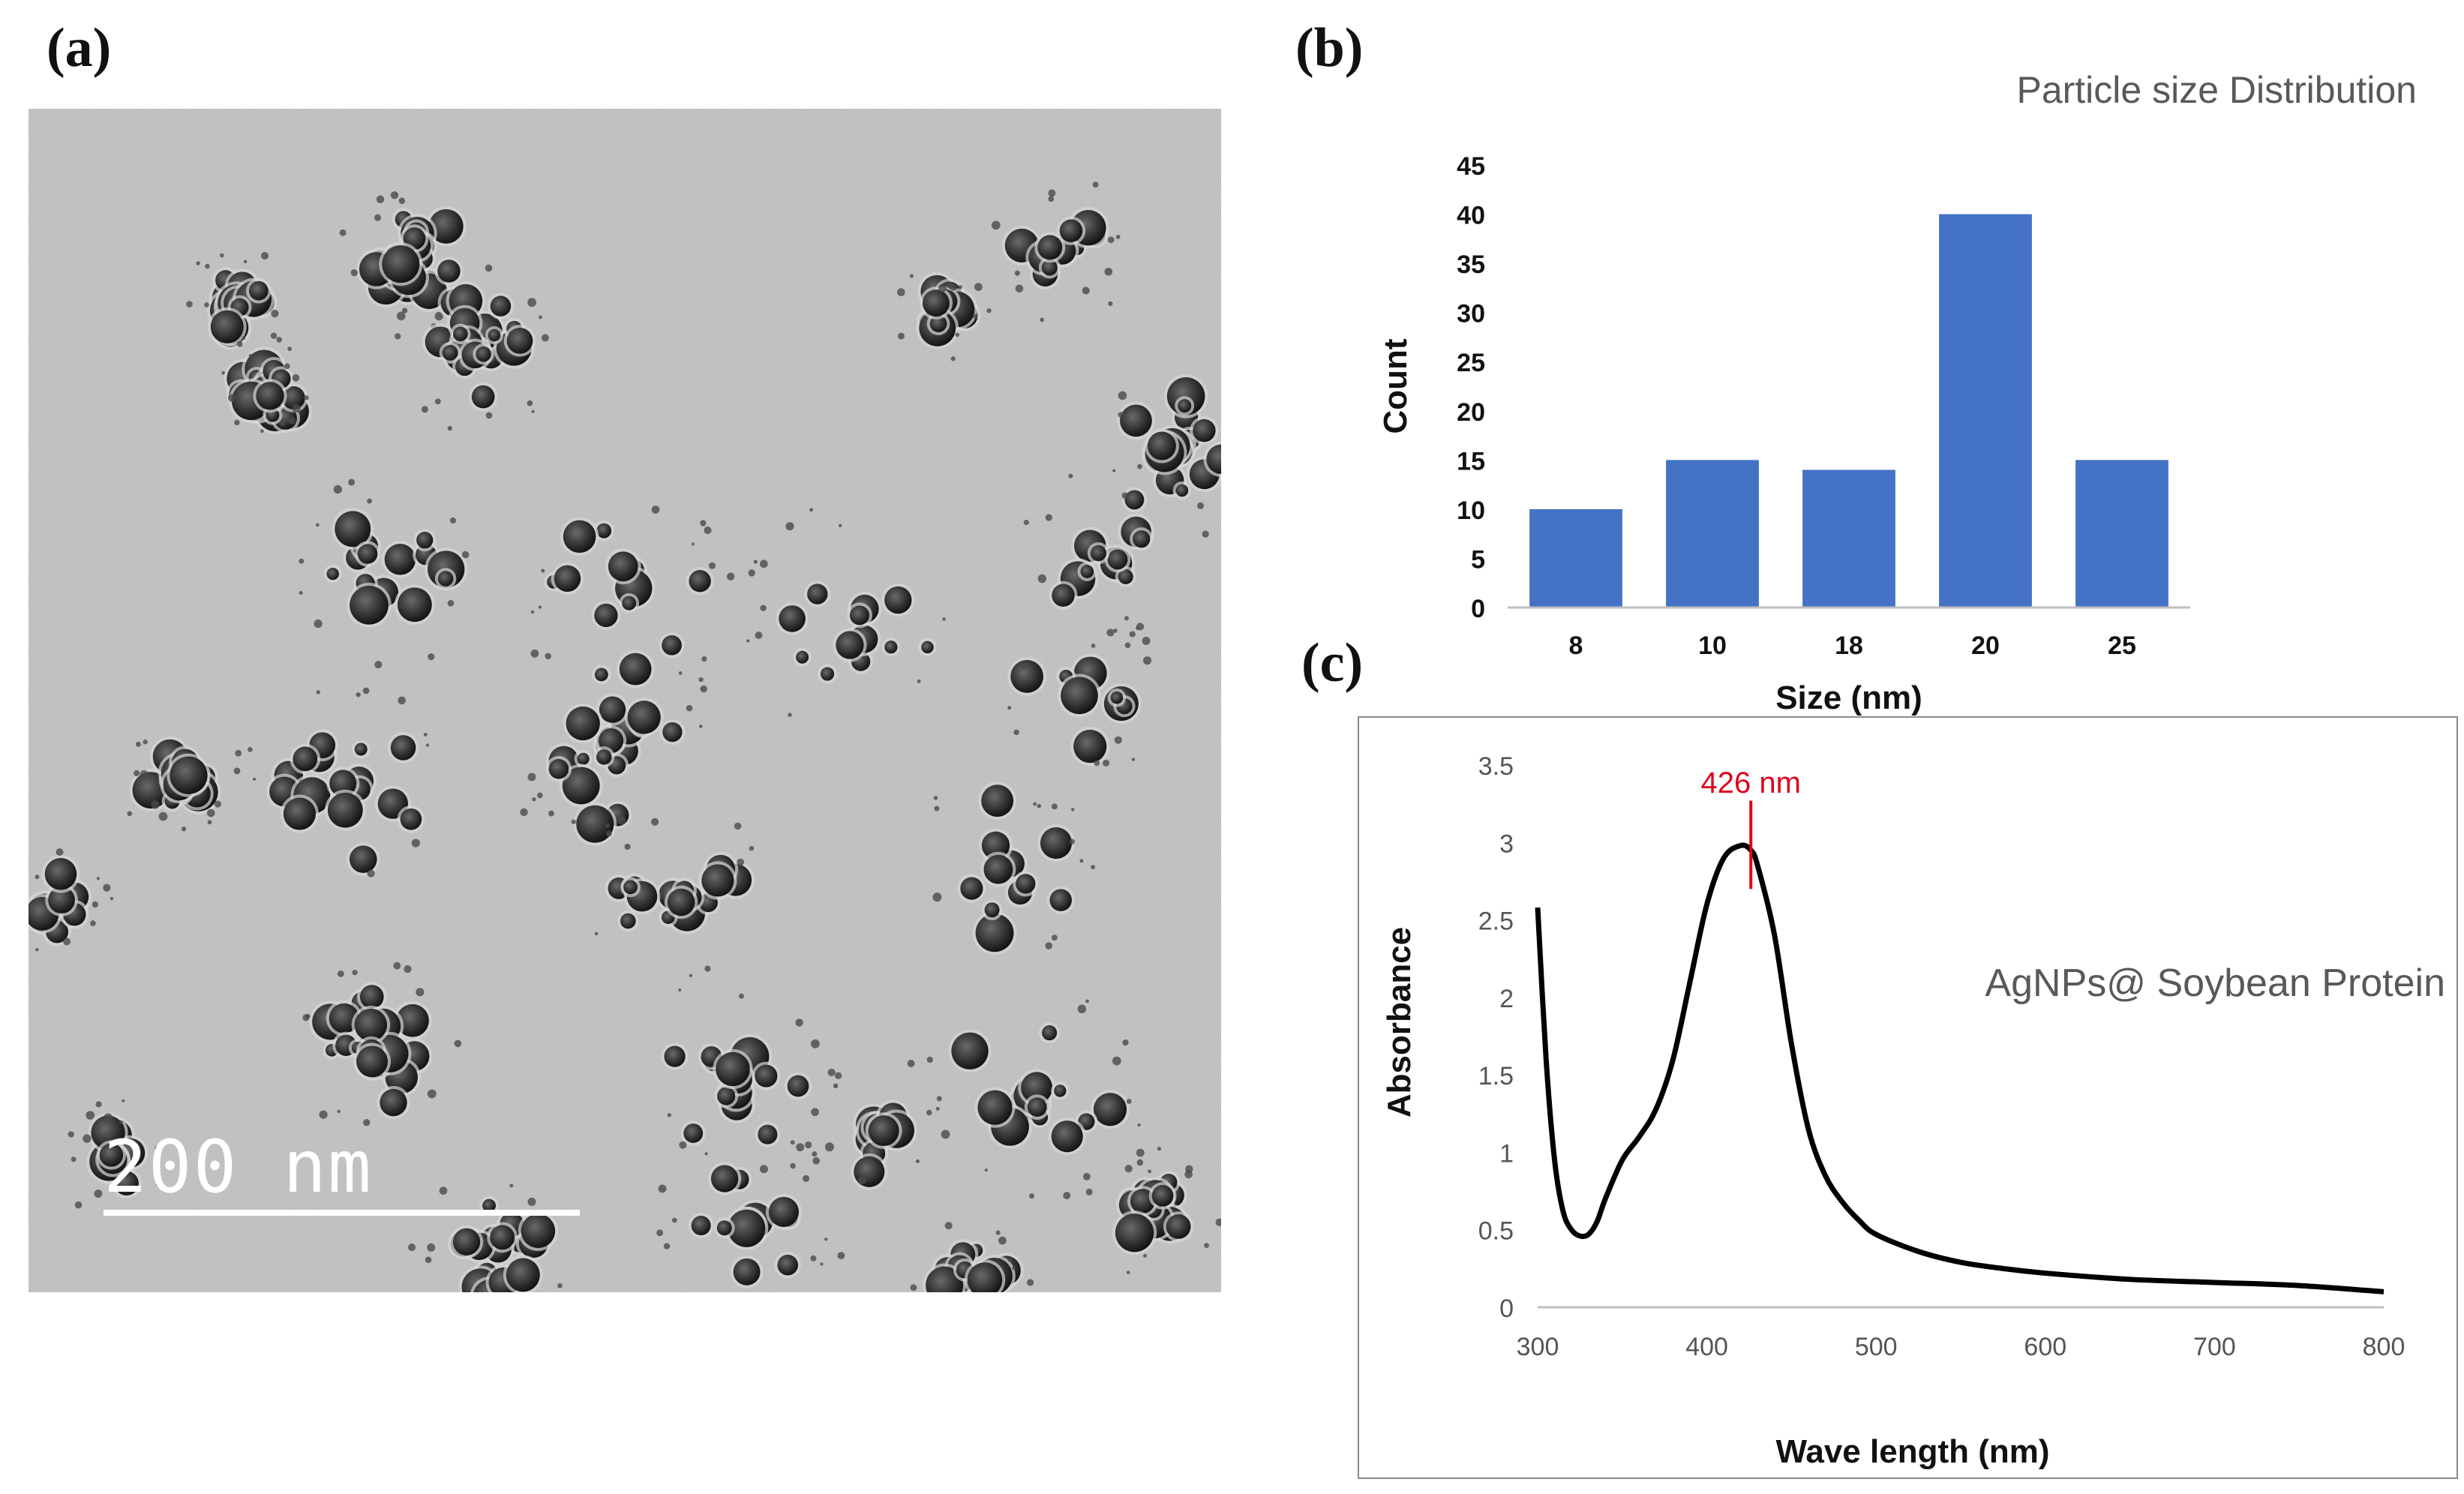 Image resolution: width=2464 pixels, height=1494 pixels. I want to click on chart-c-xtick: 500, so click(1876, 1347).